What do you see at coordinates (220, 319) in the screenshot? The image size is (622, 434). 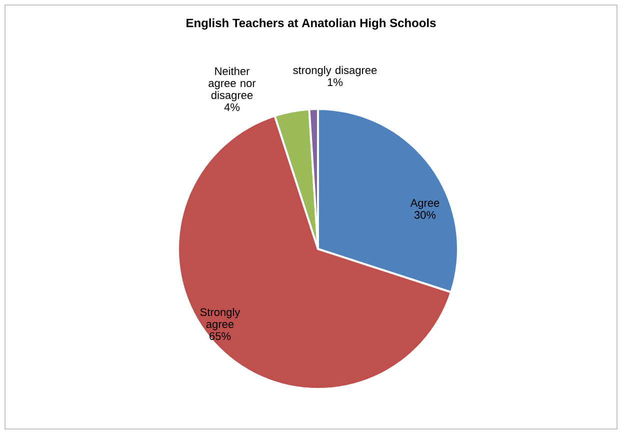 I see `slice-label: Strongly agree` at bounding box center [220, 319].